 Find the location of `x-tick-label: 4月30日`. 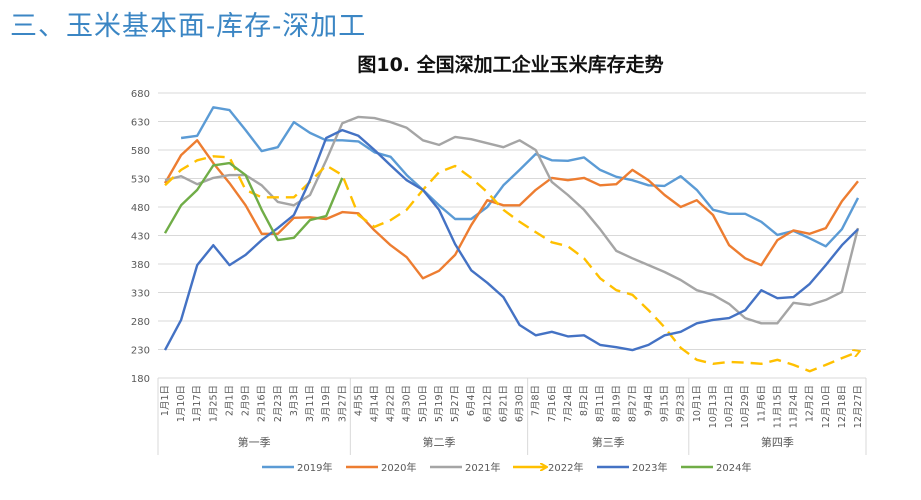

x-tick-label: 4月30日 is located at coordinates (407, 403).